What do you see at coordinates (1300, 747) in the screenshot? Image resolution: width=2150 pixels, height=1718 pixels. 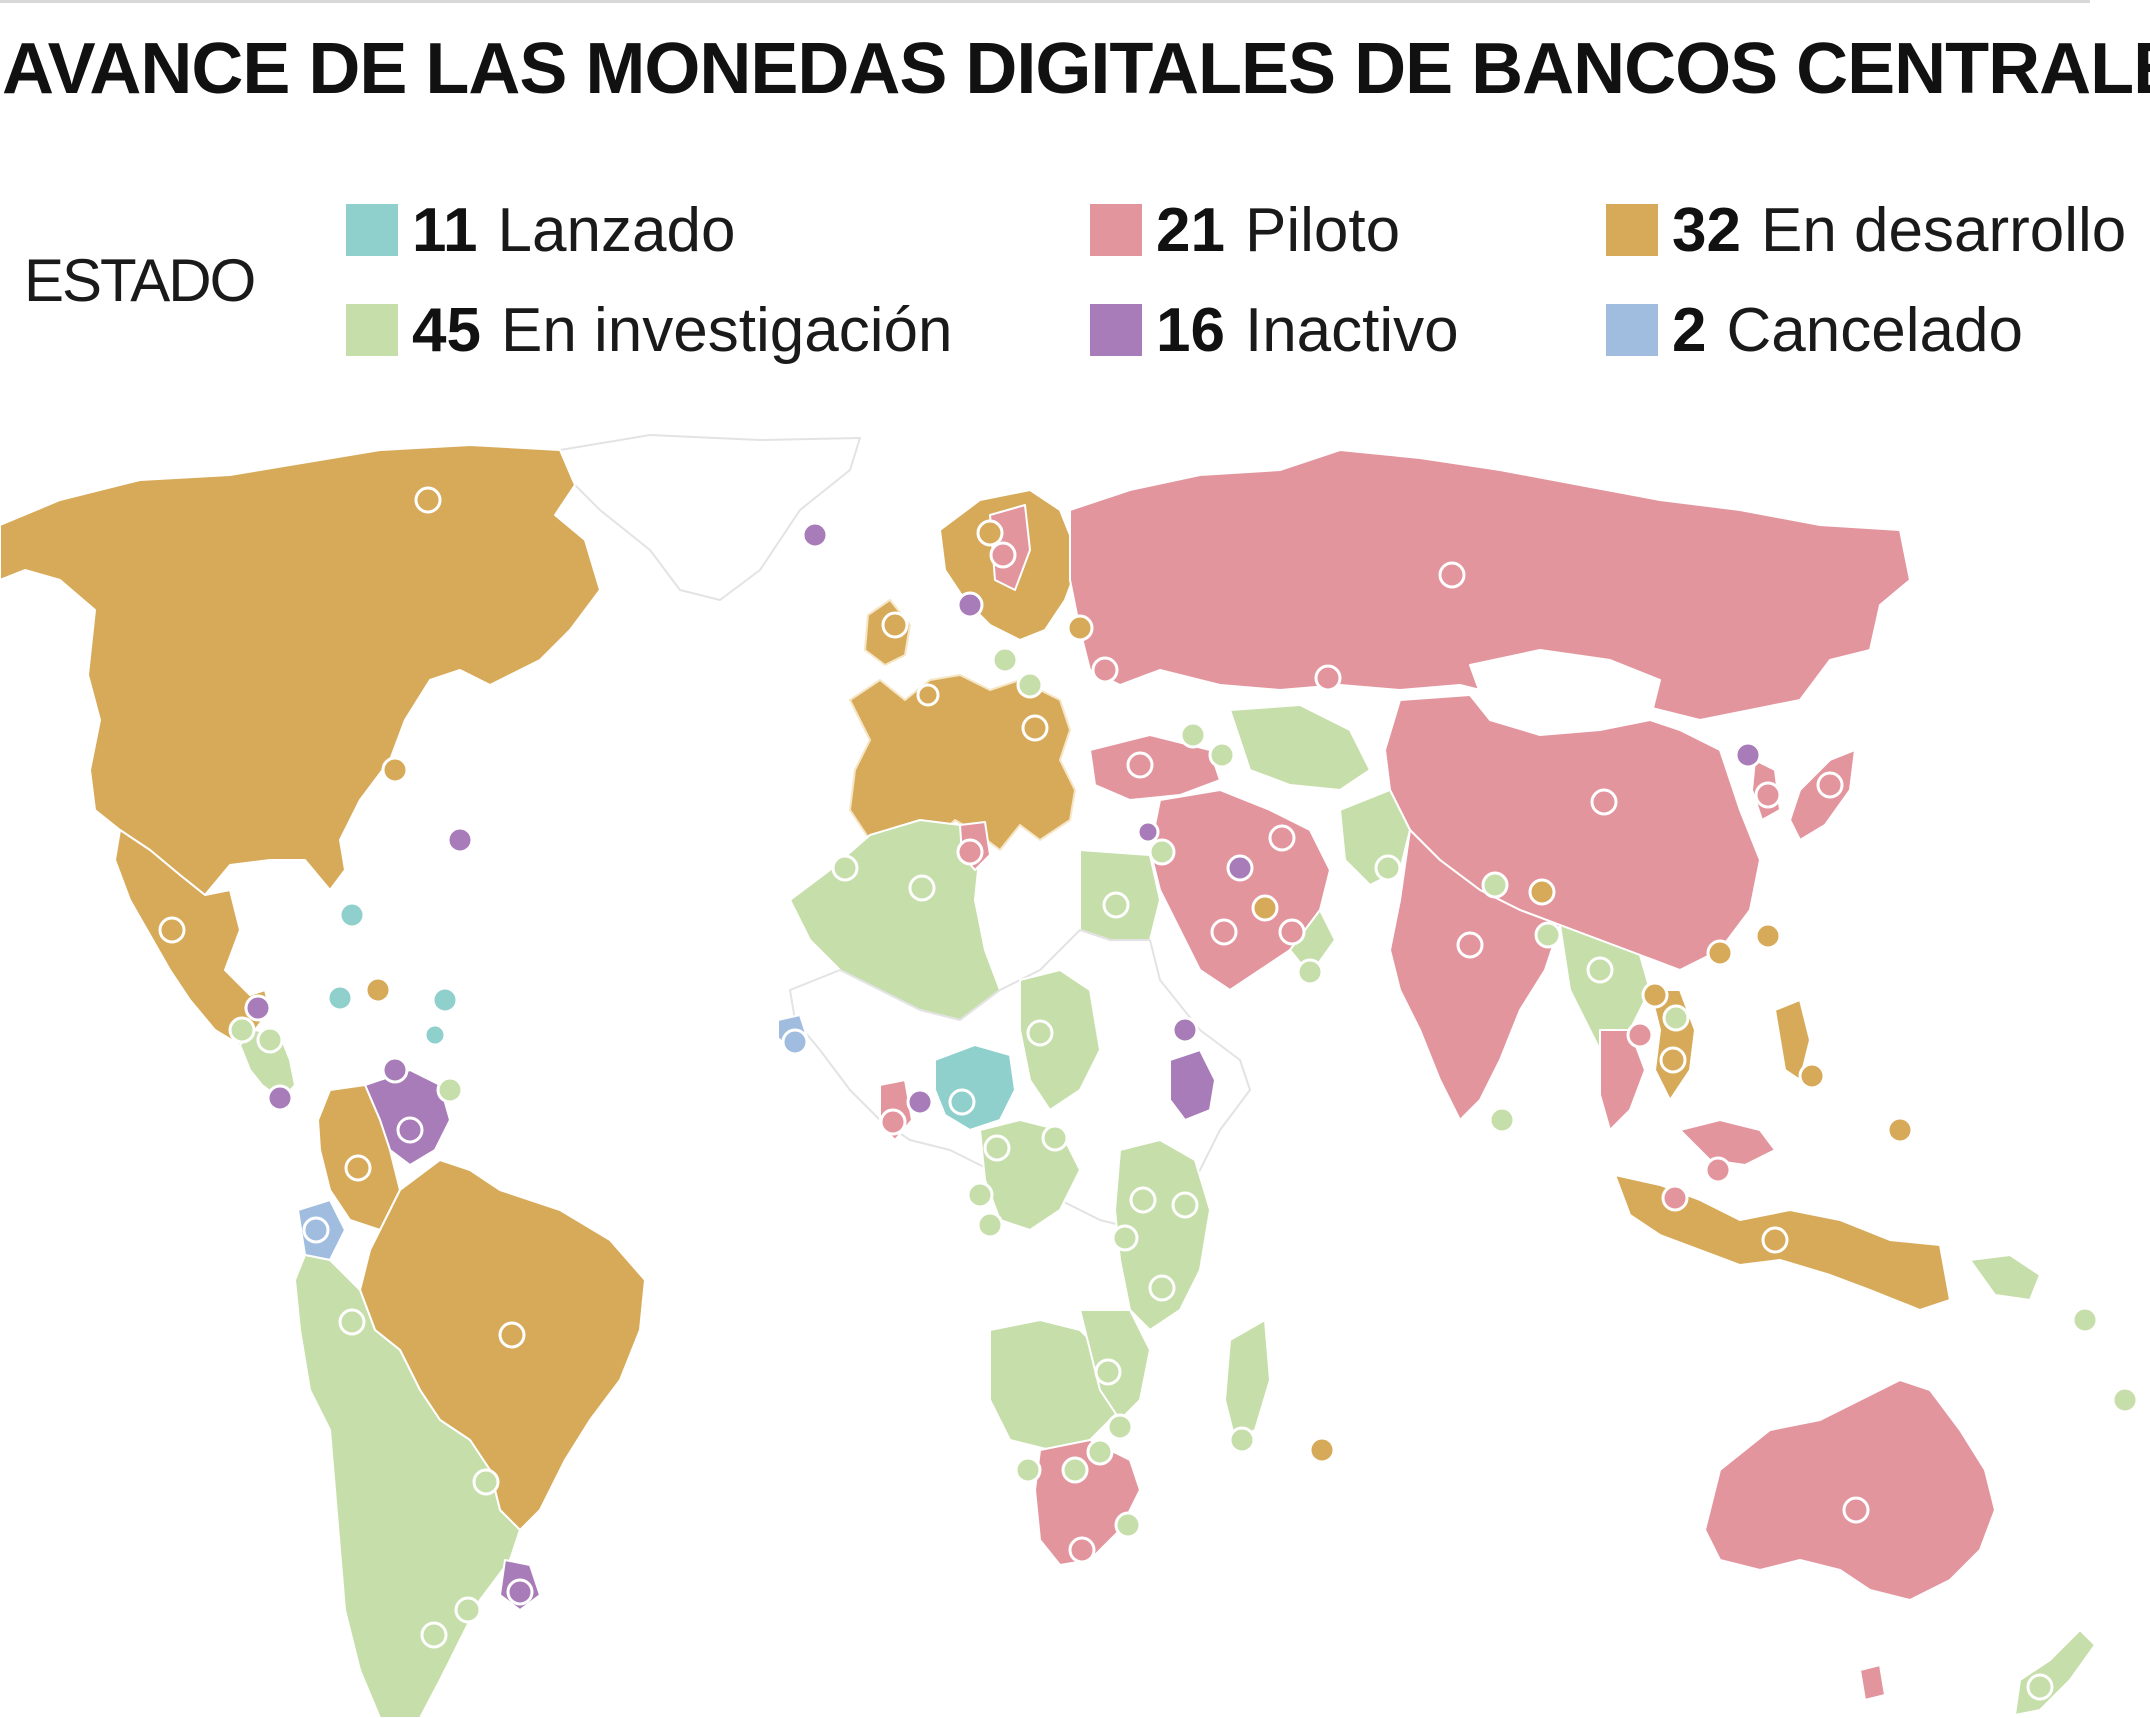 I see `region-central-asia` at bounding box center [1300, 747].